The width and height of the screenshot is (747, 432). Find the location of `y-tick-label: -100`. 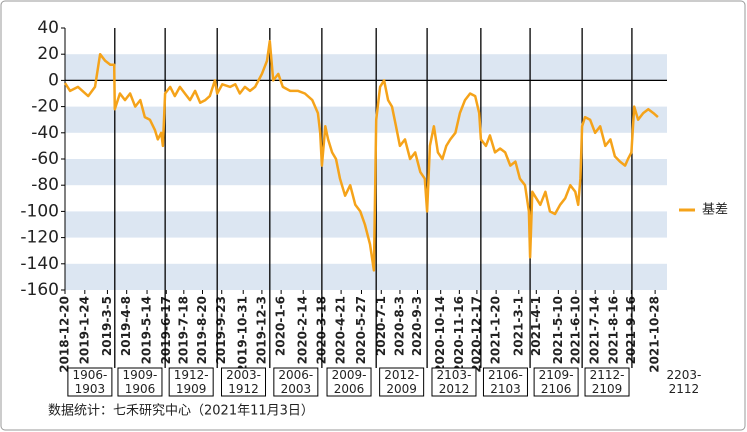

y-tick-label: -100 is located at coordinates (39, 211).